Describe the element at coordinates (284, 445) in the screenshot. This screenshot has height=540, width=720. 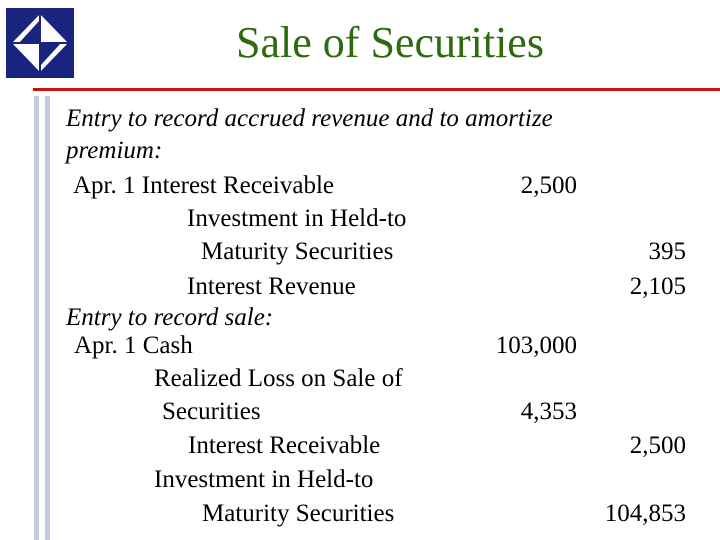
I see `entry2-credit-account: Interest Receivable` at that location.